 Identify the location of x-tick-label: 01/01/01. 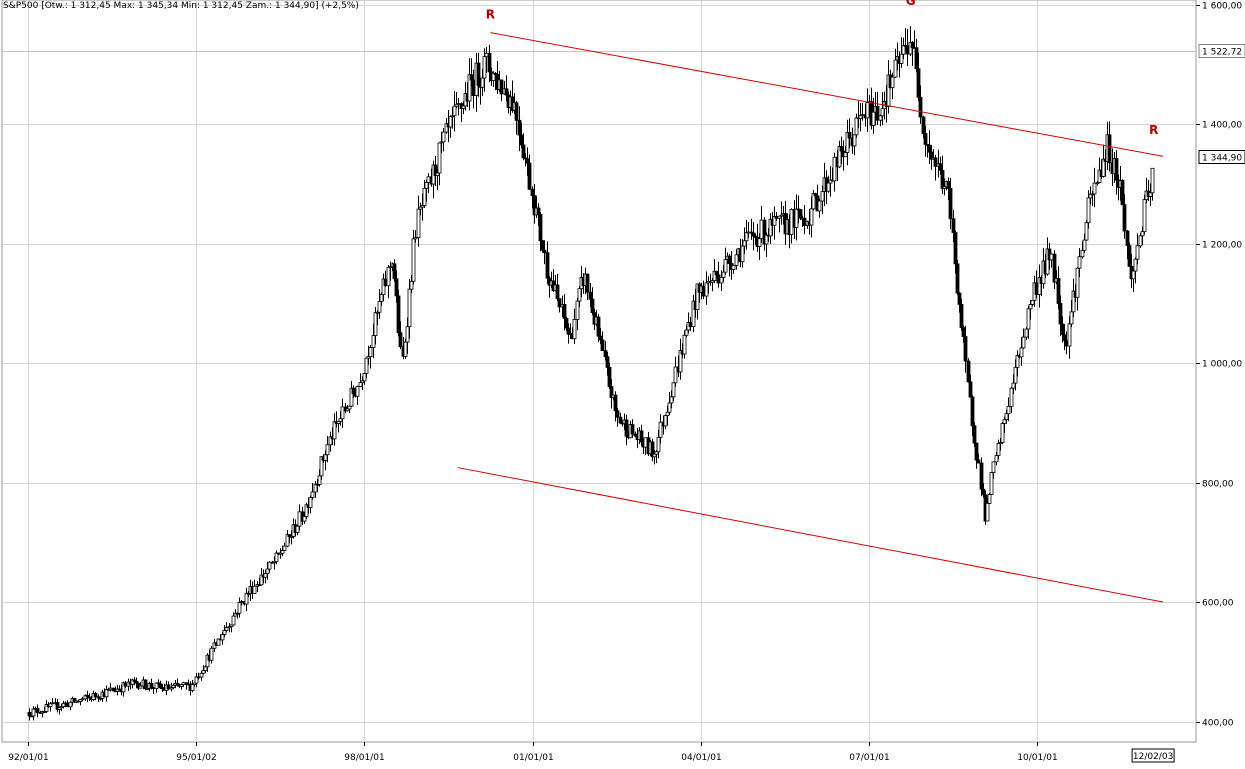
(533, 758).